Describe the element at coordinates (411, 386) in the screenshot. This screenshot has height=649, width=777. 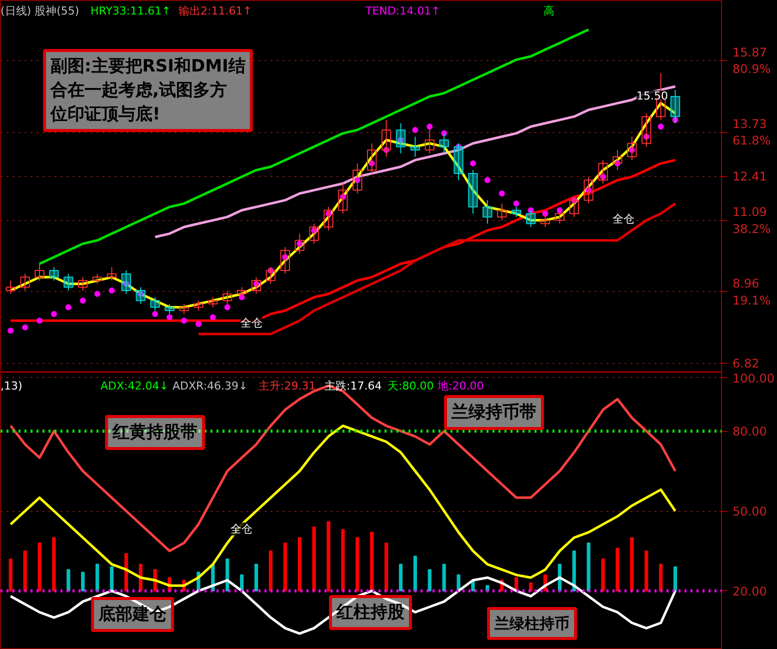
I see `annotation: 天:80.00` at that location.